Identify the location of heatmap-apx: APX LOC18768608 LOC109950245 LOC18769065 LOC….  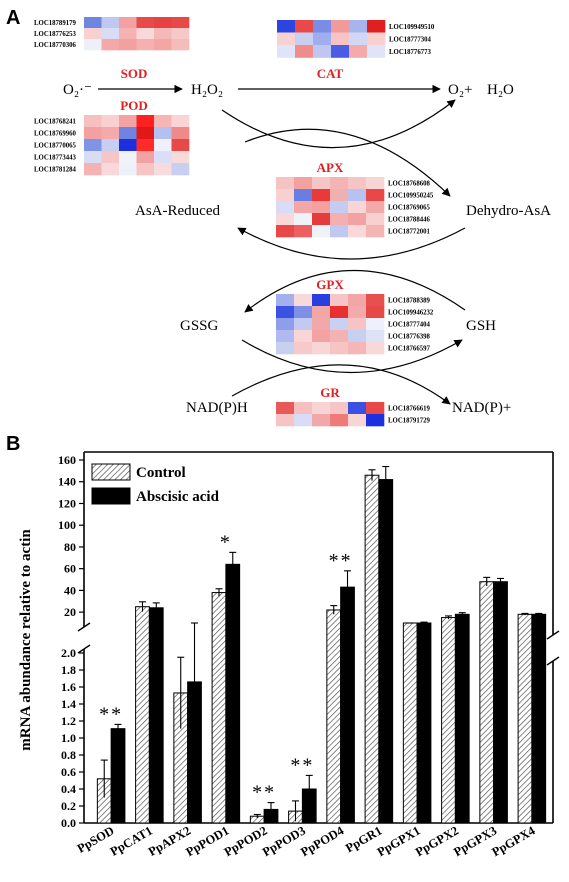
(355, 199).